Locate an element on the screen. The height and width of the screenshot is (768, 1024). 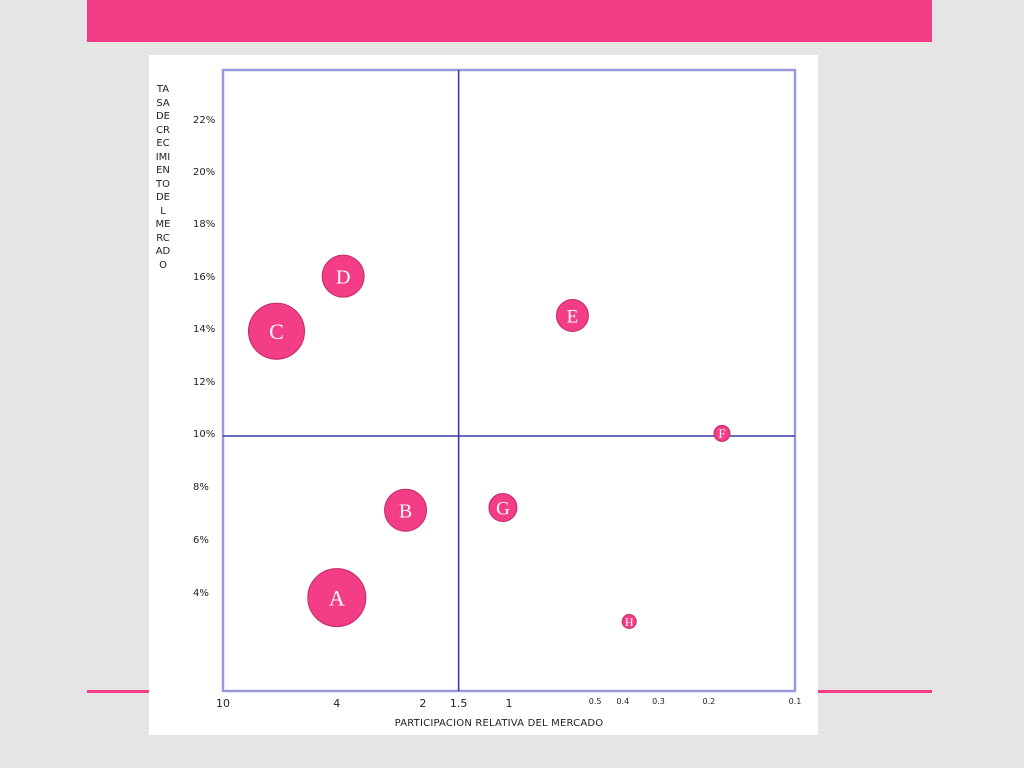
bubble-label-d: D is located at coordinates (343, 277).